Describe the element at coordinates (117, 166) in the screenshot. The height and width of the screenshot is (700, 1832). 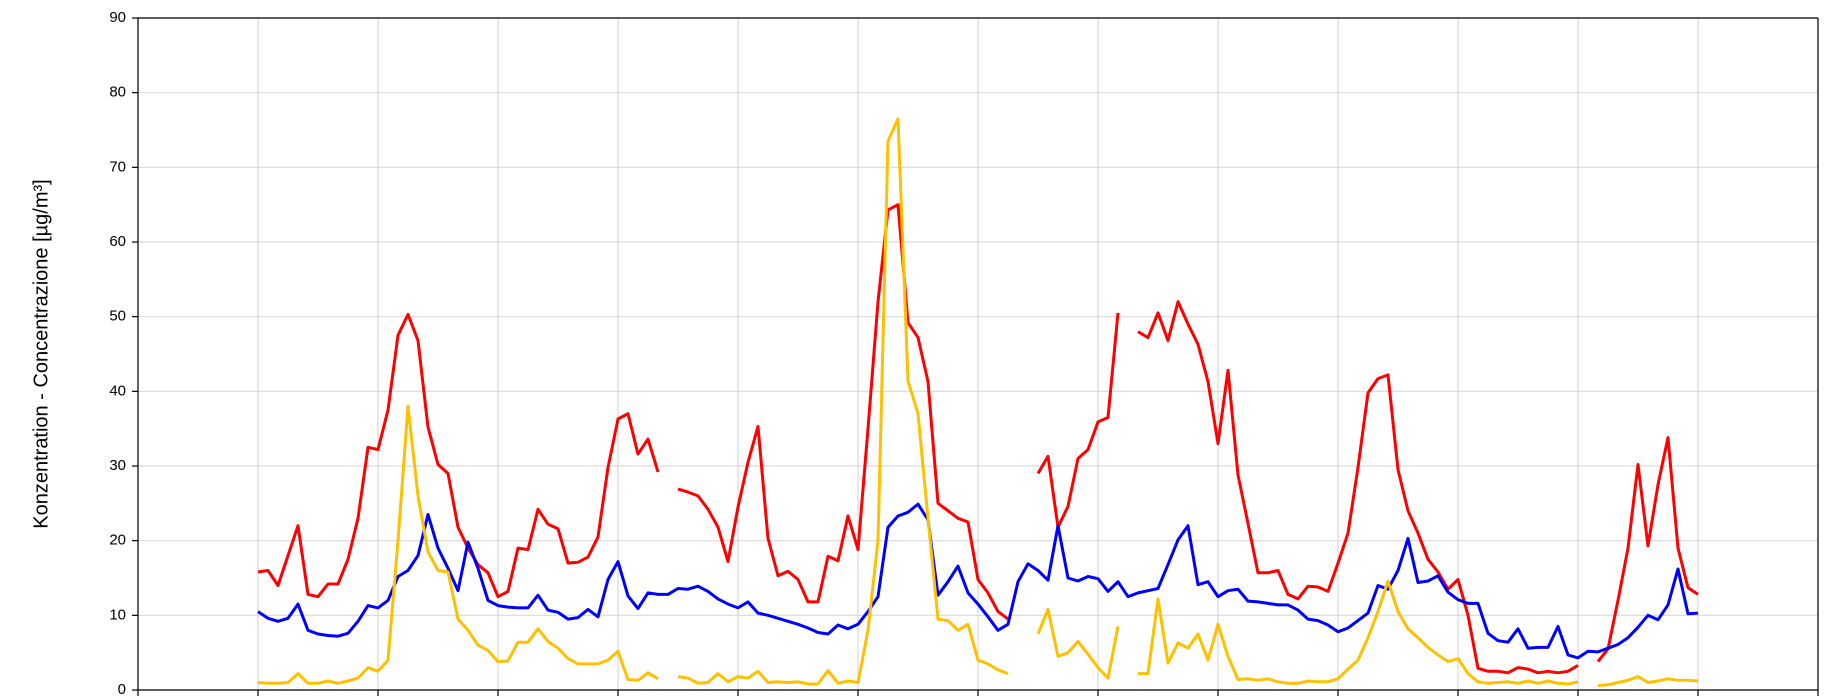
I see `y-tick-label: 70` at that location.